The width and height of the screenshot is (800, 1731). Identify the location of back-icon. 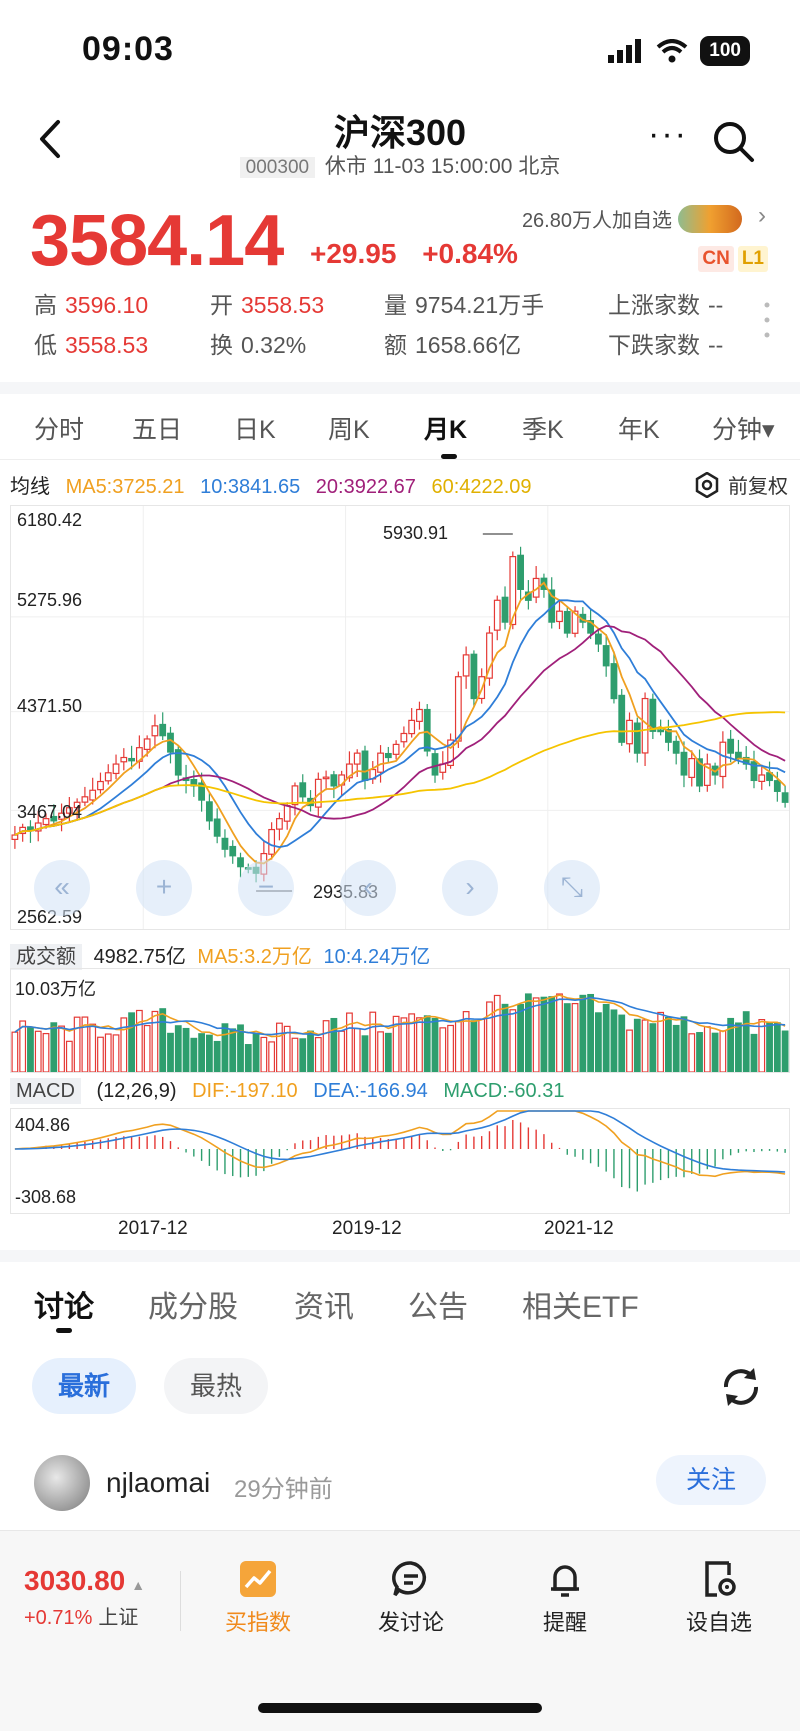
(53, 139).